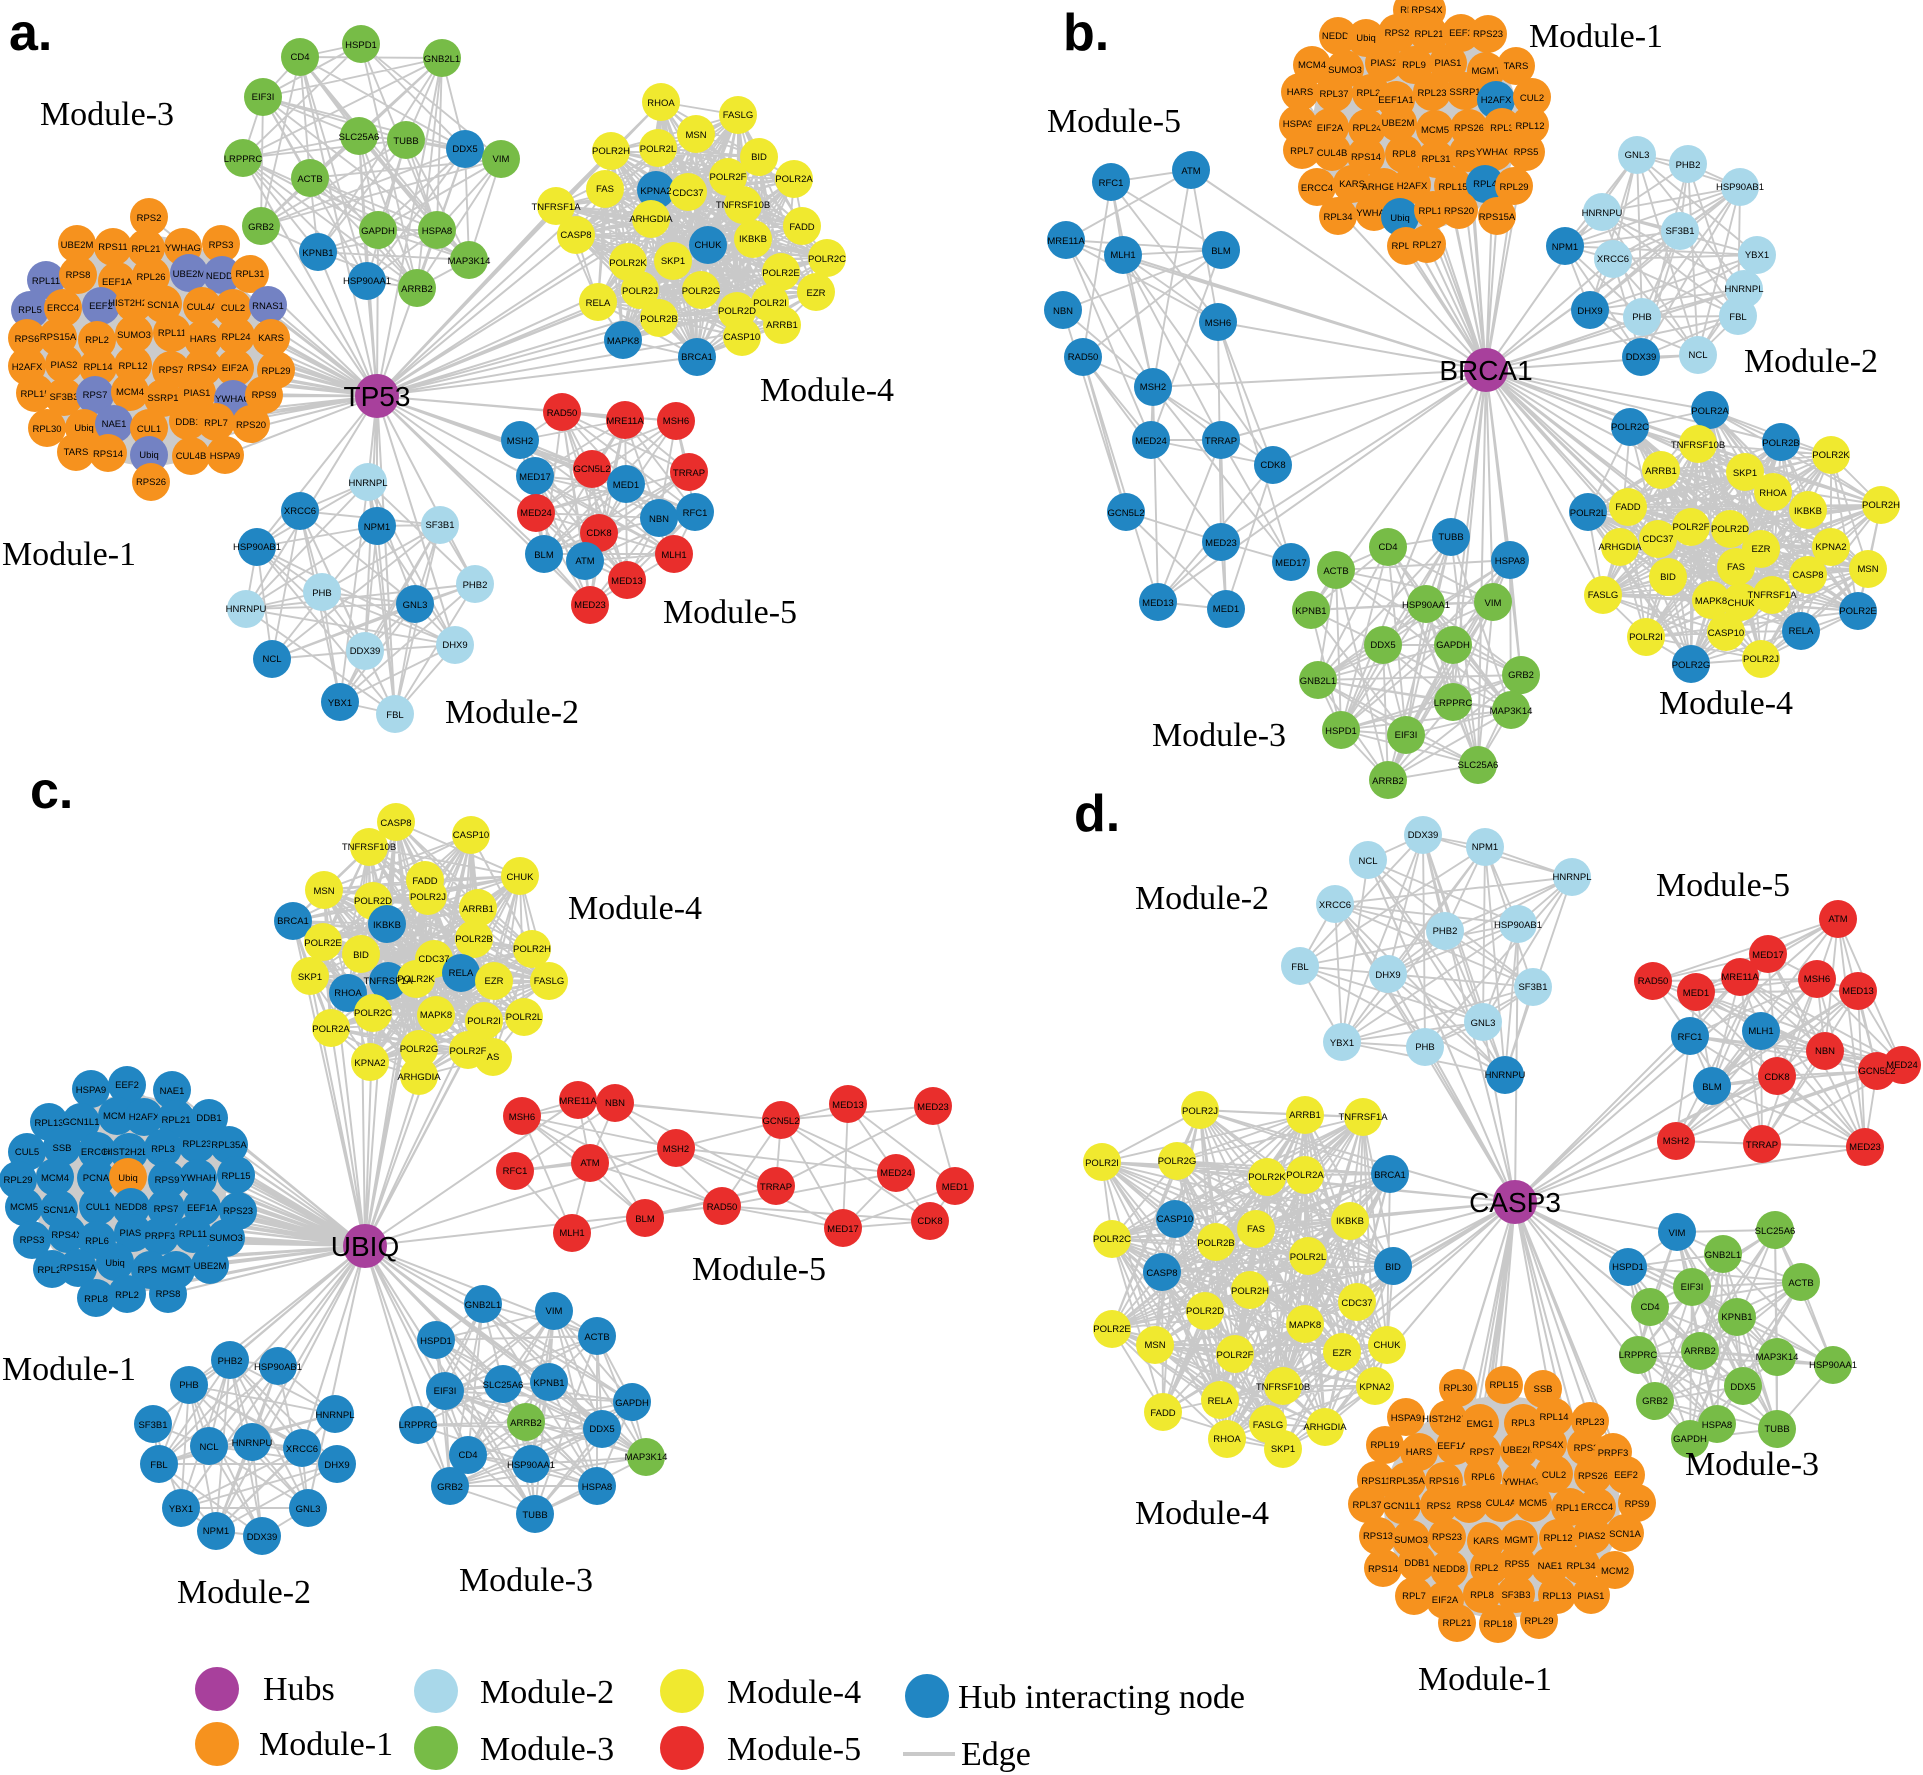 This screenshot has width=1923, height=1775. Describe the element at coordinates (1151, 441) in the screenshot. I see `svg-text: MED24` at that location.